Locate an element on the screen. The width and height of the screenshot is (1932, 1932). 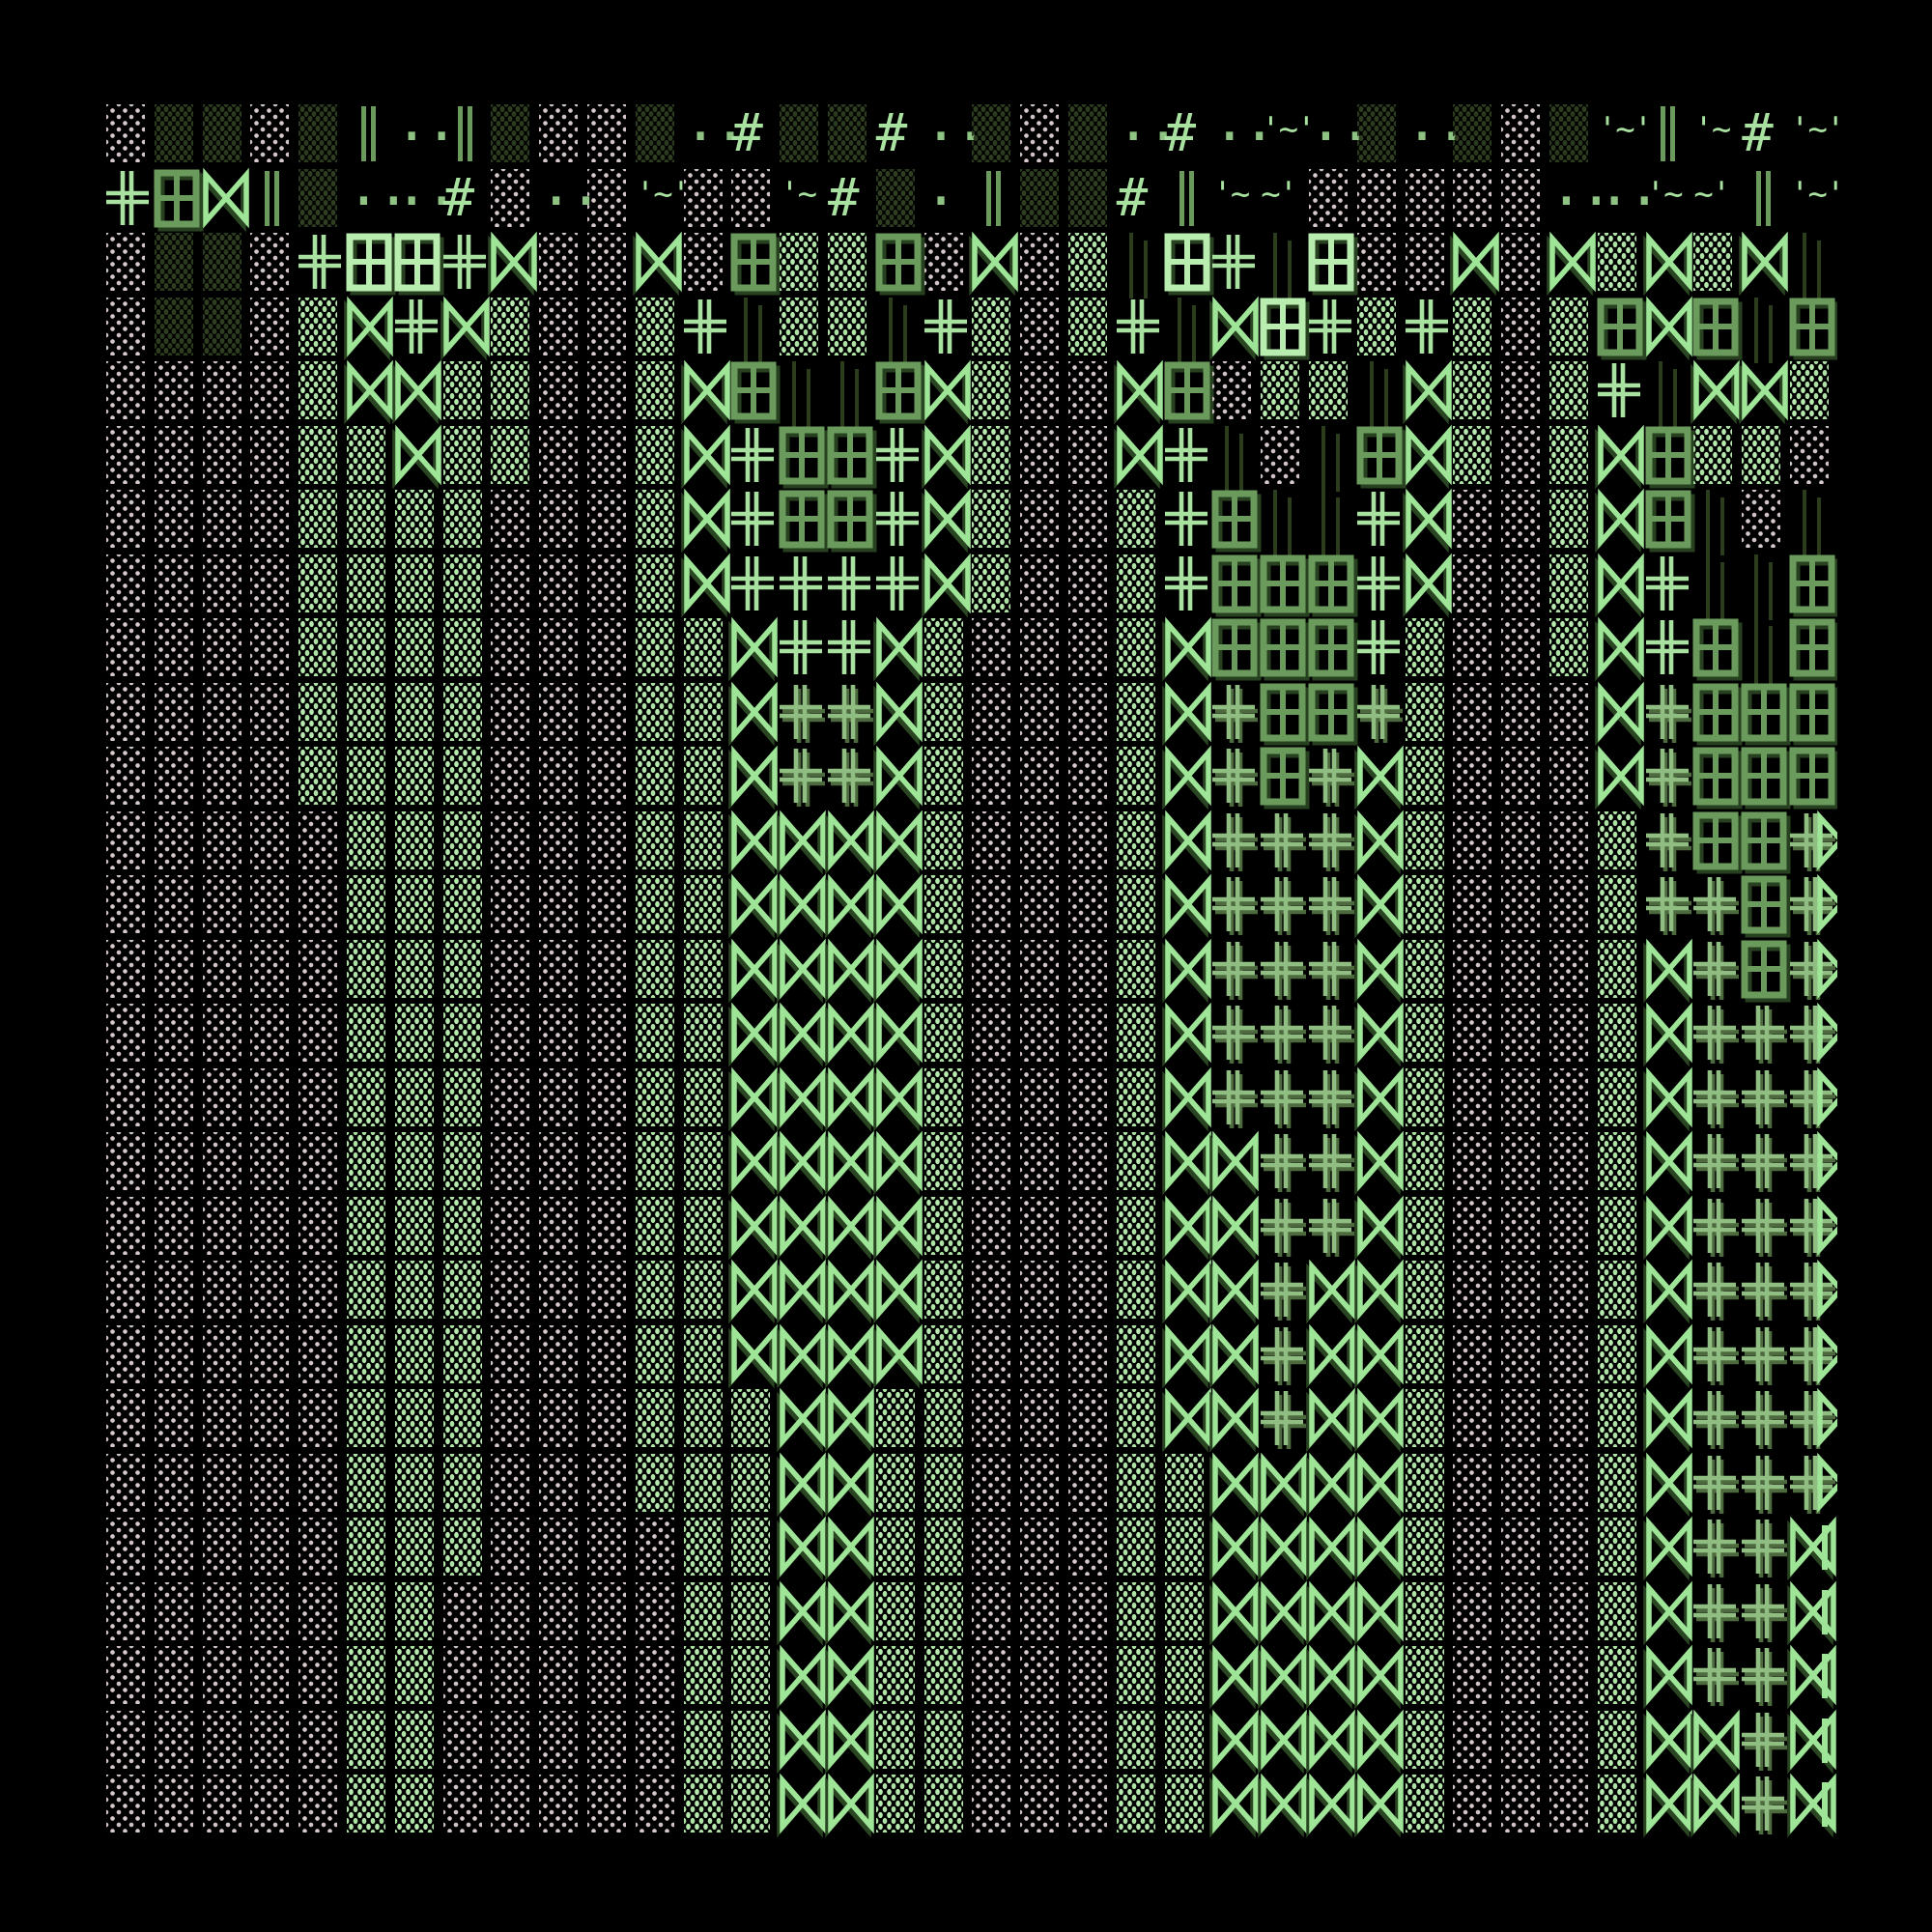
glyph-hash: # is located at coordinates (458, 197).